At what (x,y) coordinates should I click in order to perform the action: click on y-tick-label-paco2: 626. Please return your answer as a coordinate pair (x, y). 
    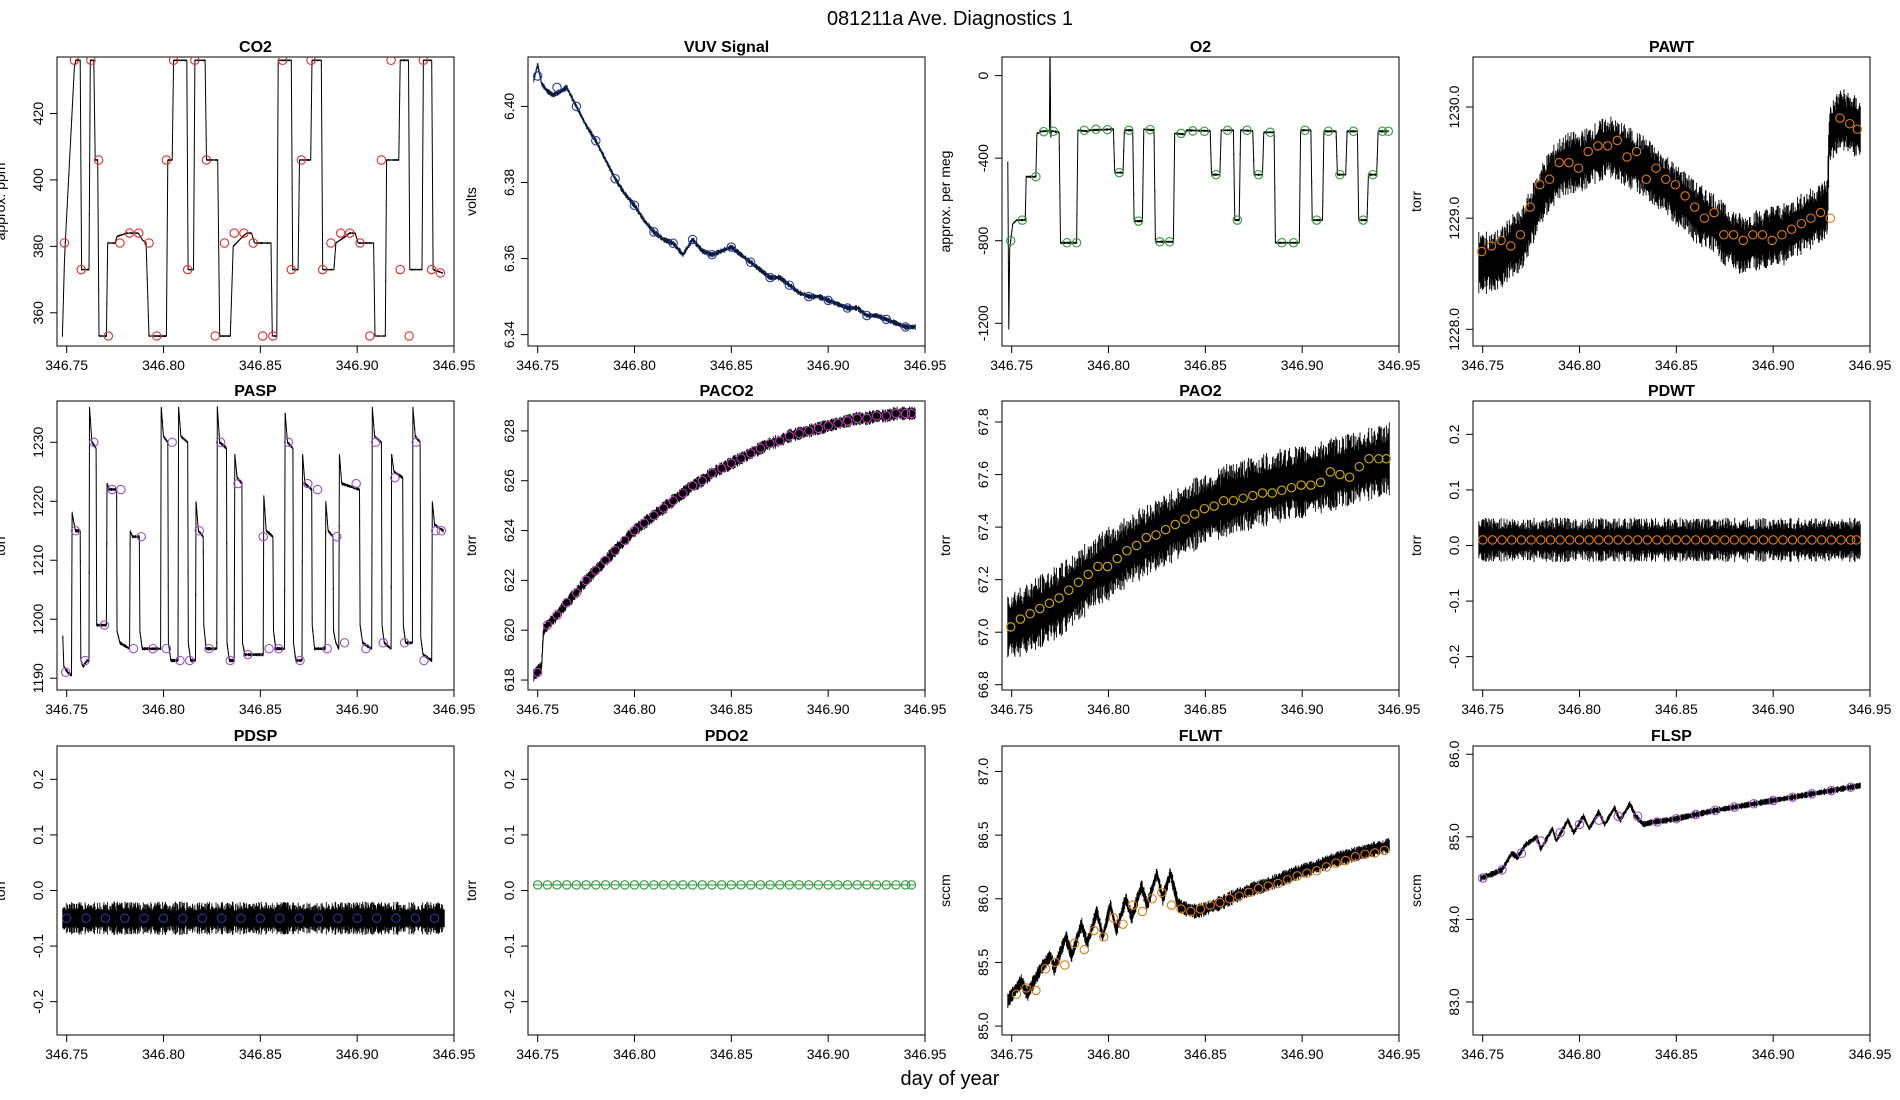
    Looking at the image, I should click on (509, 481).